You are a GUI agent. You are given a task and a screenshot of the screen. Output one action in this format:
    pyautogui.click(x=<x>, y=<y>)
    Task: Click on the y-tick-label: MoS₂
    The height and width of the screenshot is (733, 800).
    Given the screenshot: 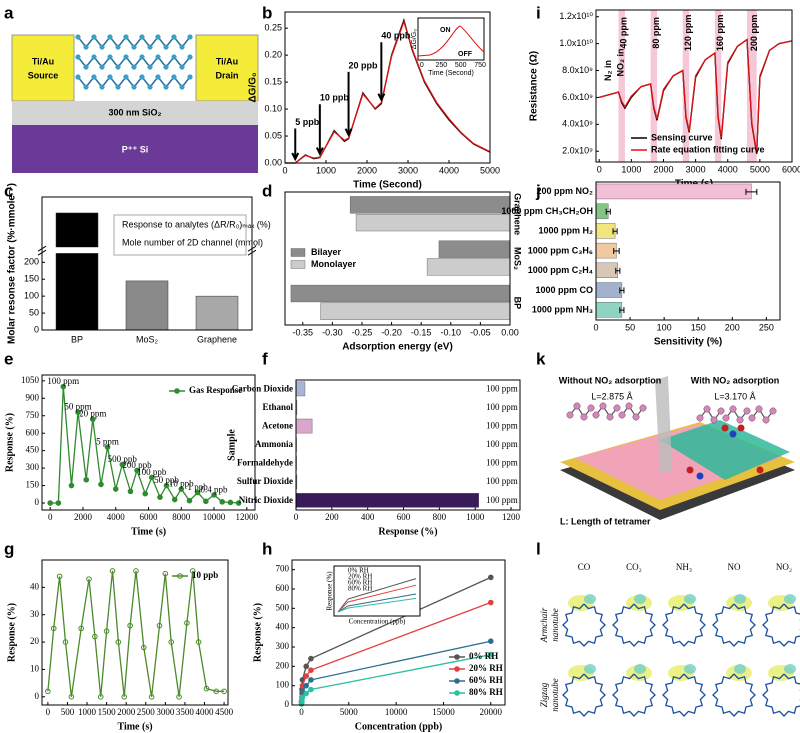 What is the action you would take?
    pyautogui.click(x=518, y=258)
    